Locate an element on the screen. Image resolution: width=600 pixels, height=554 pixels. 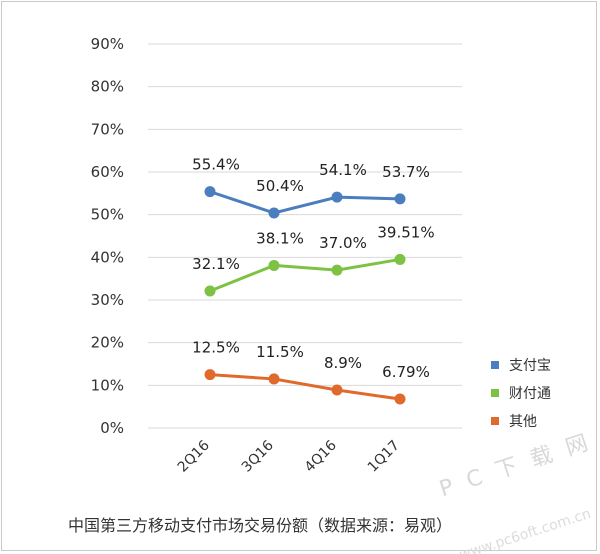
watermark-url: www.pc6oft.com.cn is located at coordinates (525, 530).